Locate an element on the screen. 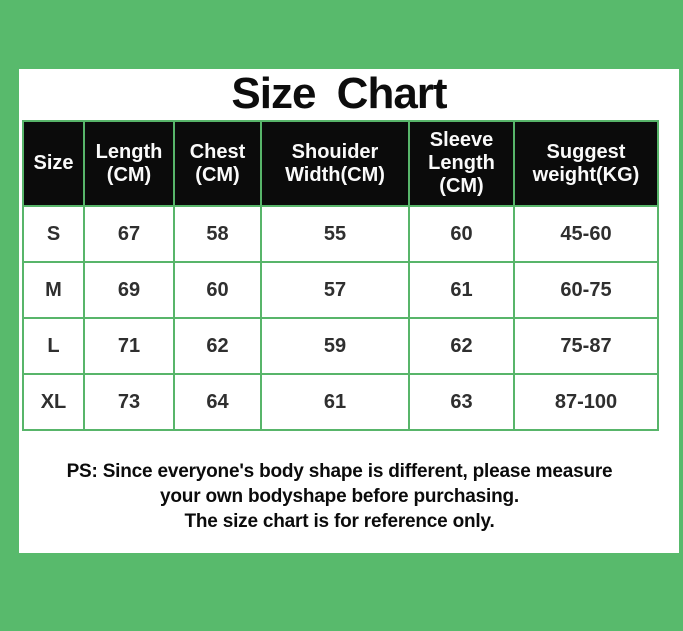  table-row-l: L 71 62 59 62 75-87 is located at coordinates (340, 346).